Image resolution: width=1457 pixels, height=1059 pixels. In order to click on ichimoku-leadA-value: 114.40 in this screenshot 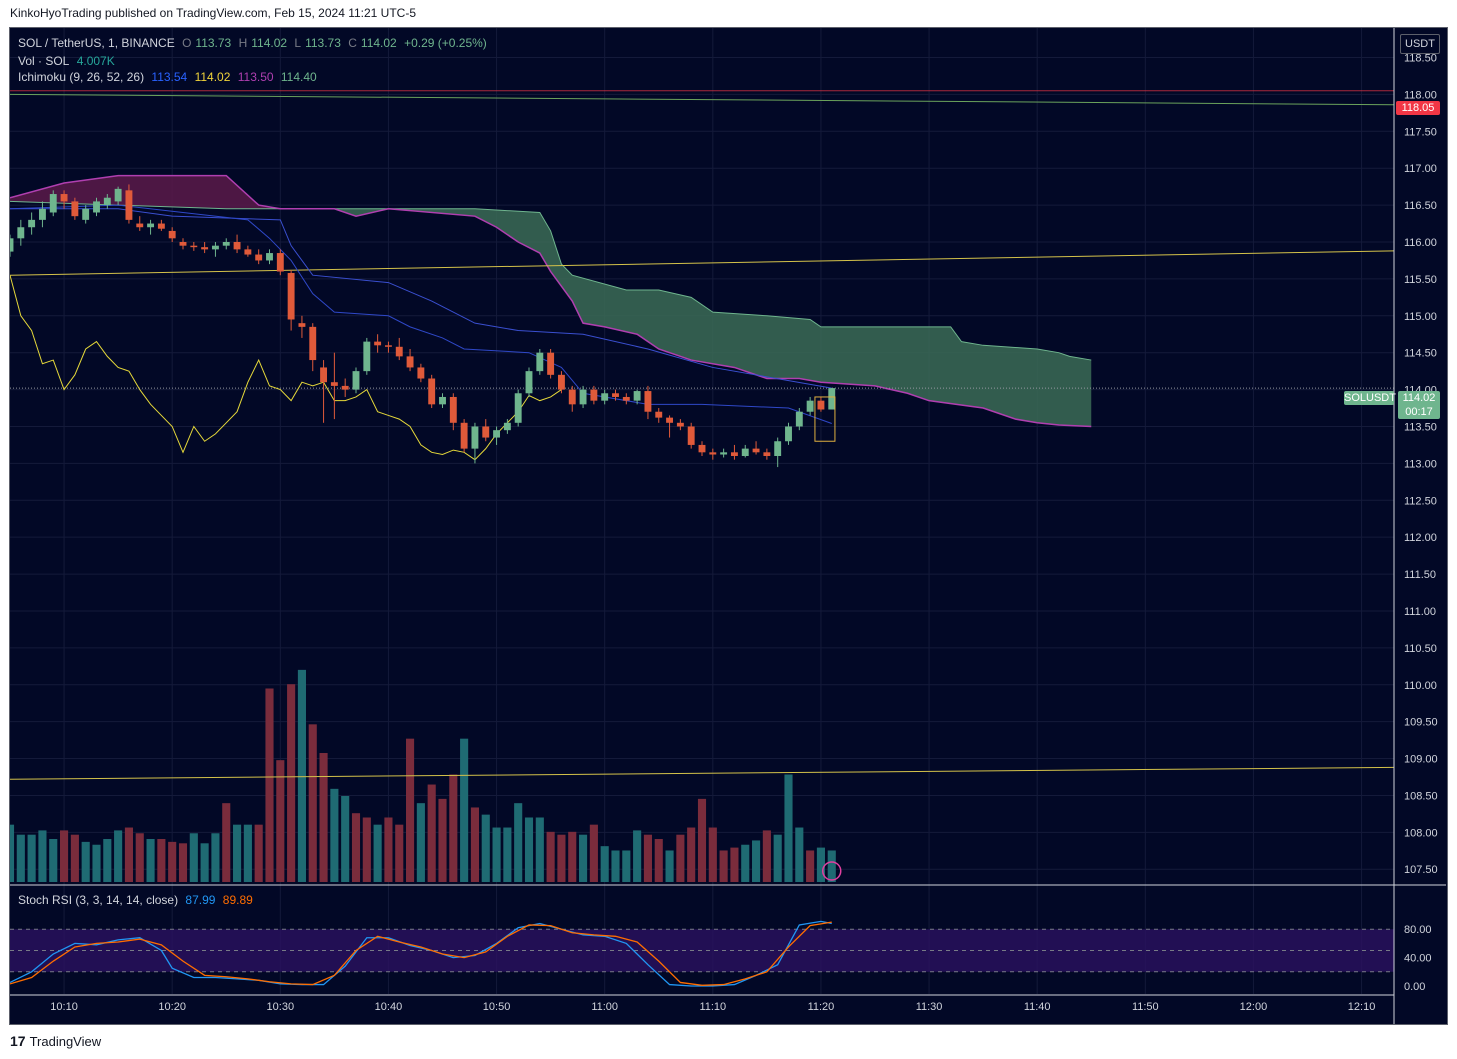, I will do `click(298, 77)`.